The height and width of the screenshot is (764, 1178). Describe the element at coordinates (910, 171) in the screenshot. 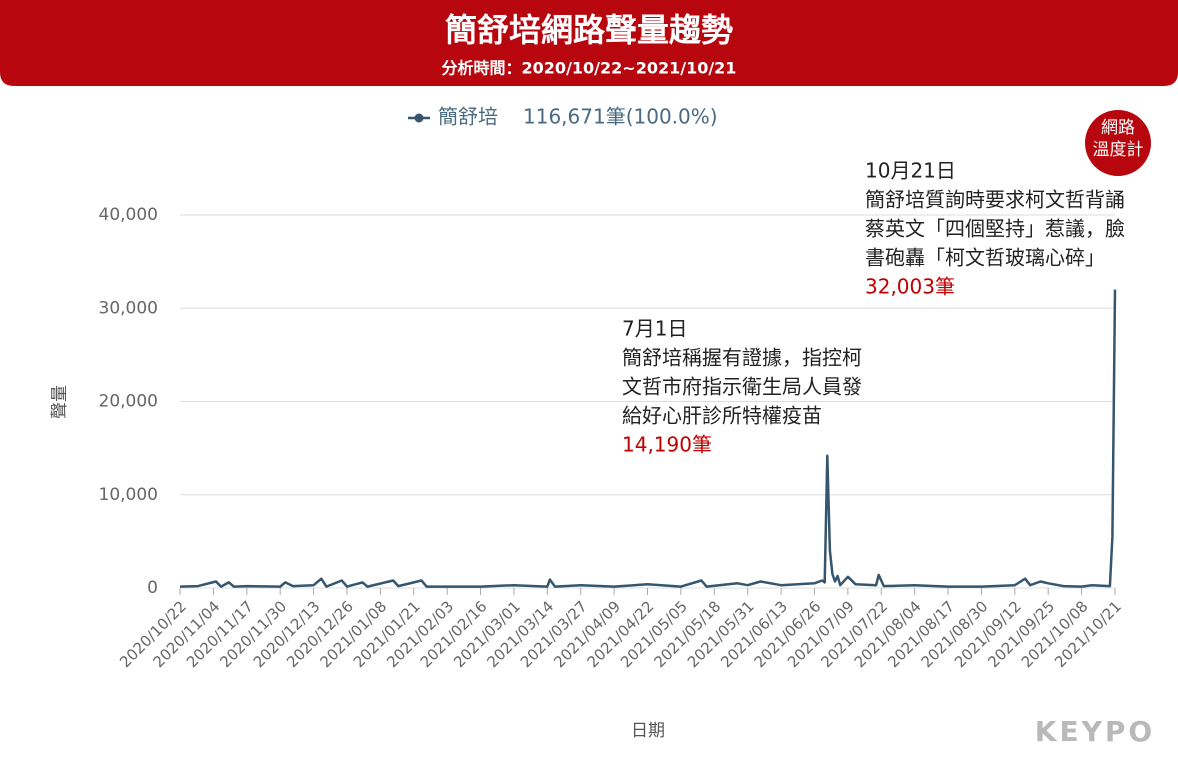

I see `annotation-date: 10月21日` at that location.